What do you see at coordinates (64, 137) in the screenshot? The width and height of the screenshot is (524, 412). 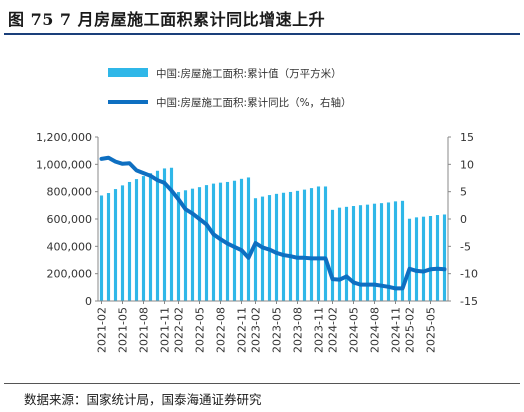 I see `left-tick-label: 1,200,000` at bounding box center [64, 137].